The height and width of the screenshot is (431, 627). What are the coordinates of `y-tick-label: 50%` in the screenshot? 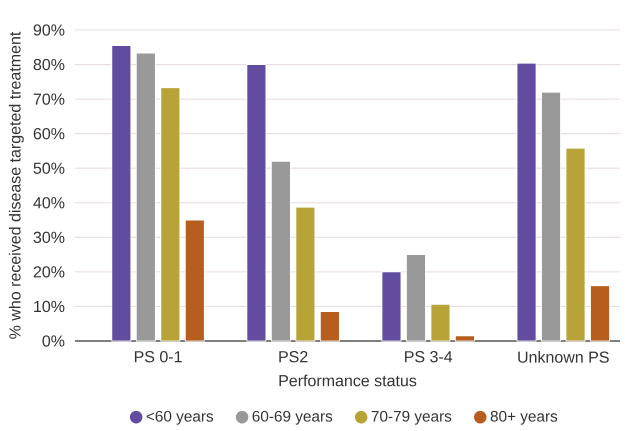 It's located at (49, 168).